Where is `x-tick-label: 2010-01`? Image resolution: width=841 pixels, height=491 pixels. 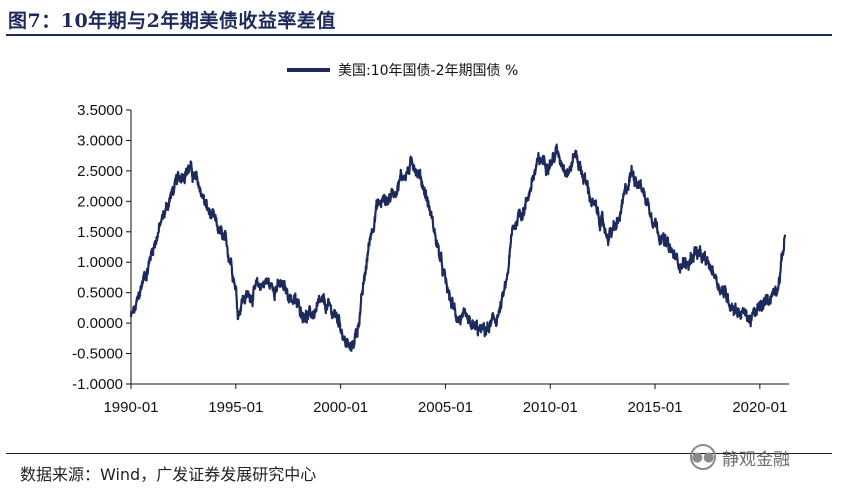
x-tick-label: 2010-01 is located at coordinates (550, 407).